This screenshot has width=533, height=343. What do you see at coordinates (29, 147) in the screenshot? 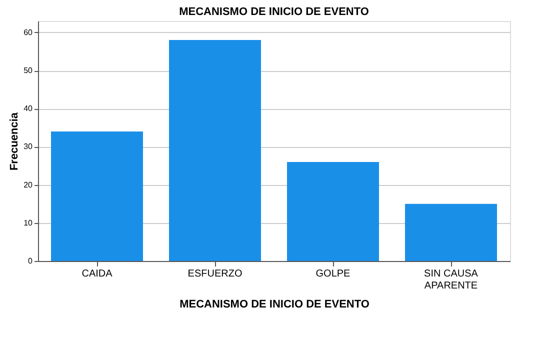
I see `y-tick-label: 30` at bounding box center [29, 147].